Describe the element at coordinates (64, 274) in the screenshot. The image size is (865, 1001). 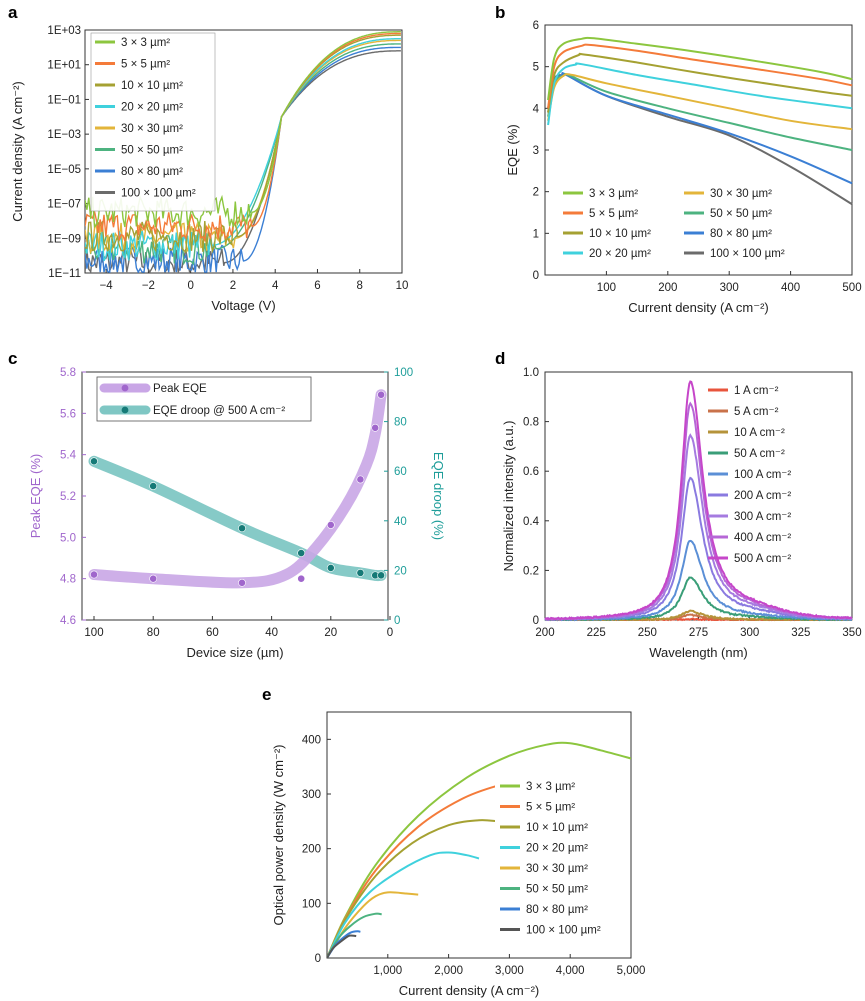
I see `y-tick-label: 1E−11` at that location.